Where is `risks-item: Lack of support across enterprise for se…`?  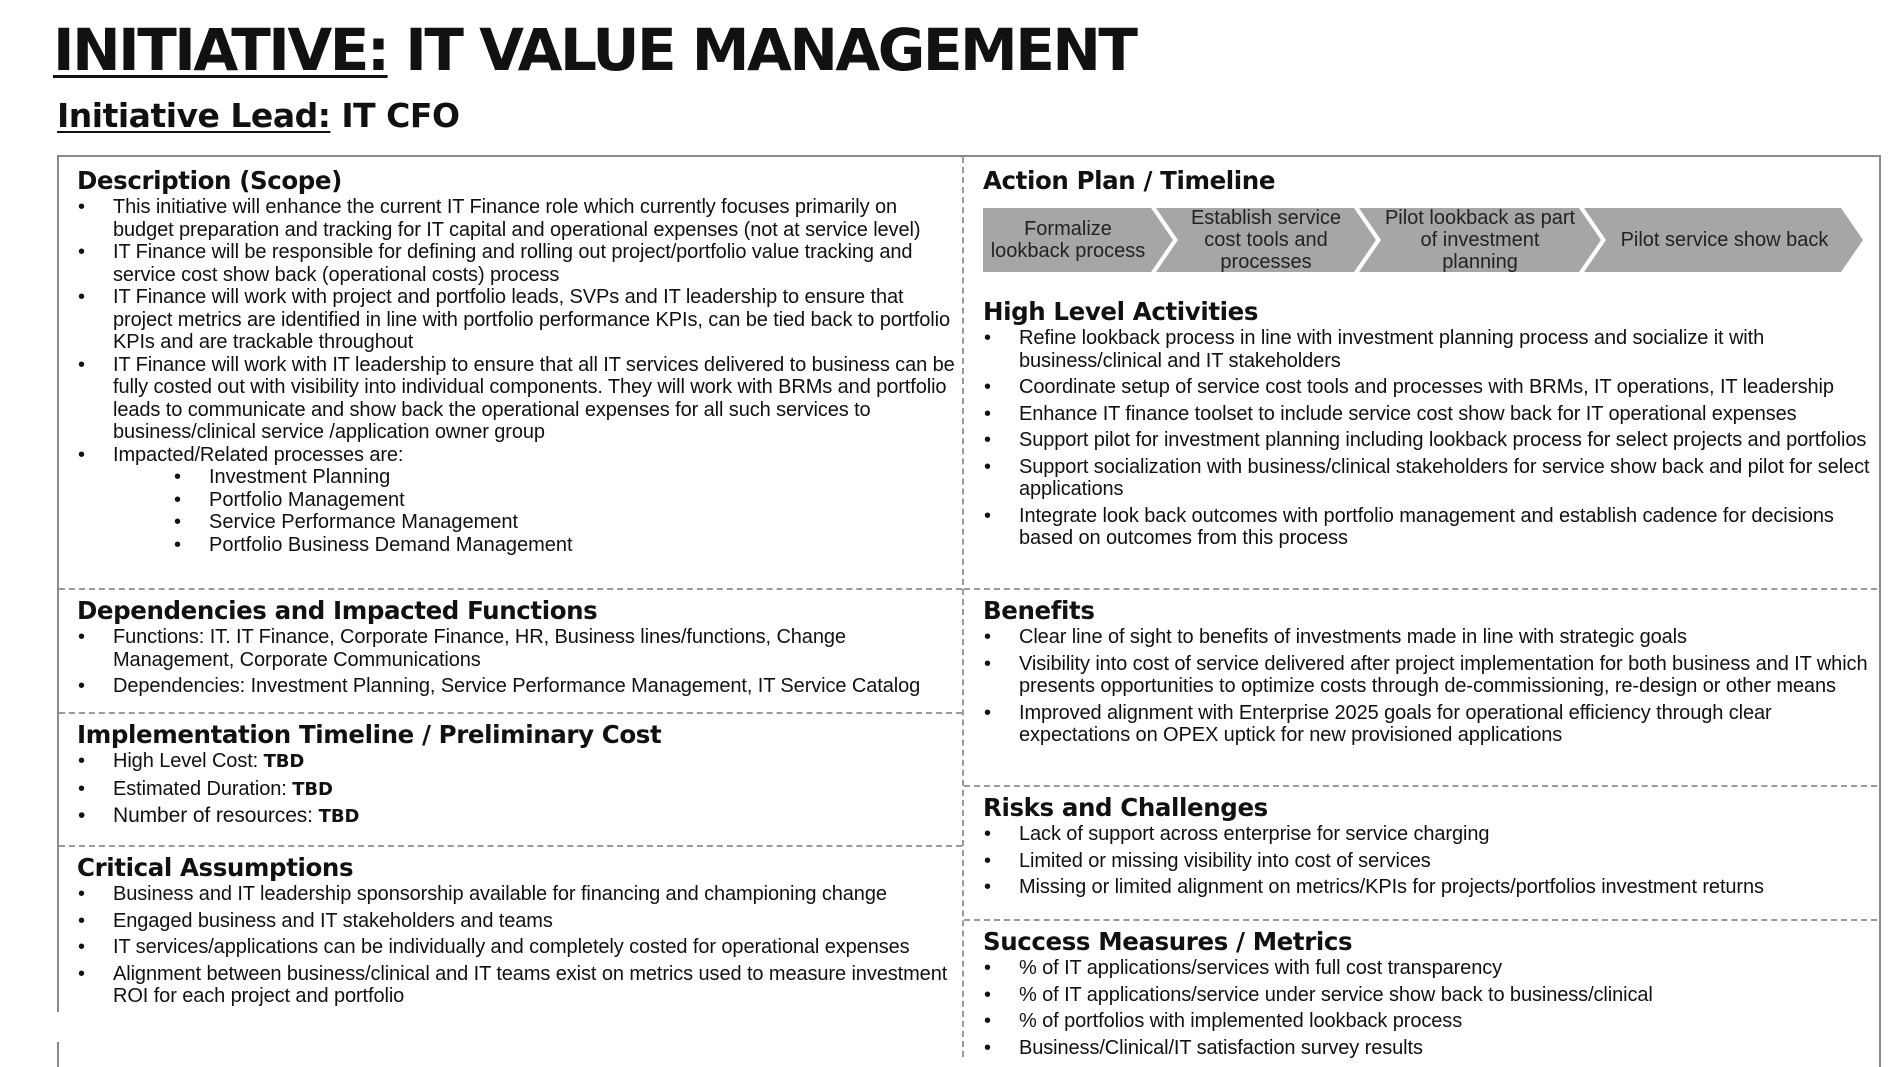 risks-item: Lack of support across enterprise for se… is located at coordinates (1428, 834).